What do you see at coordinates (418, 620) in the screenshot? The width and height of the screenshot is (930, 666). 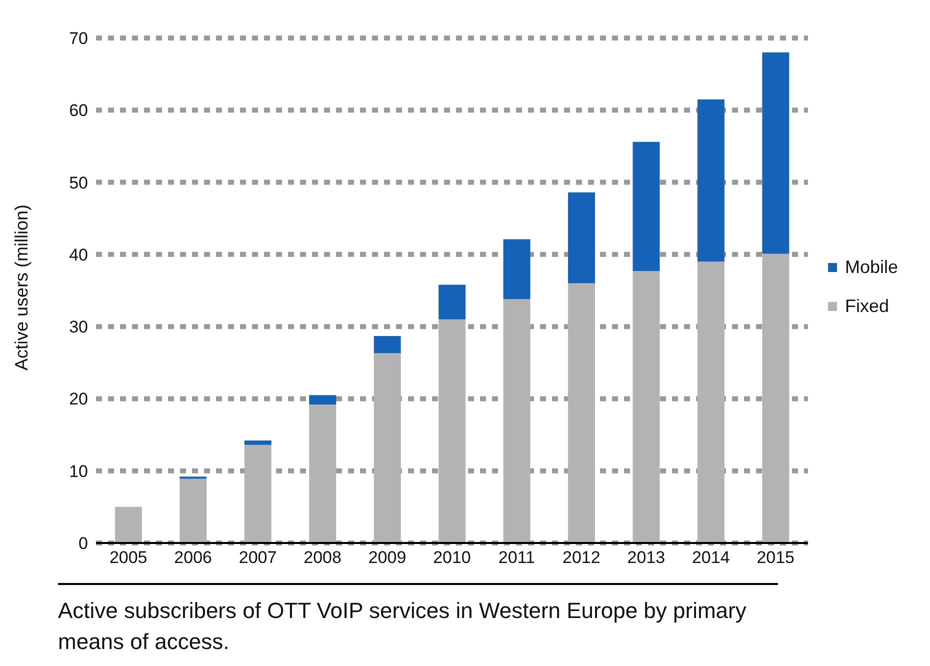 I see `text: Active subscribers of OTT VoIP services in Western Europe by primary means of access.` at bounding box center [418, 620].